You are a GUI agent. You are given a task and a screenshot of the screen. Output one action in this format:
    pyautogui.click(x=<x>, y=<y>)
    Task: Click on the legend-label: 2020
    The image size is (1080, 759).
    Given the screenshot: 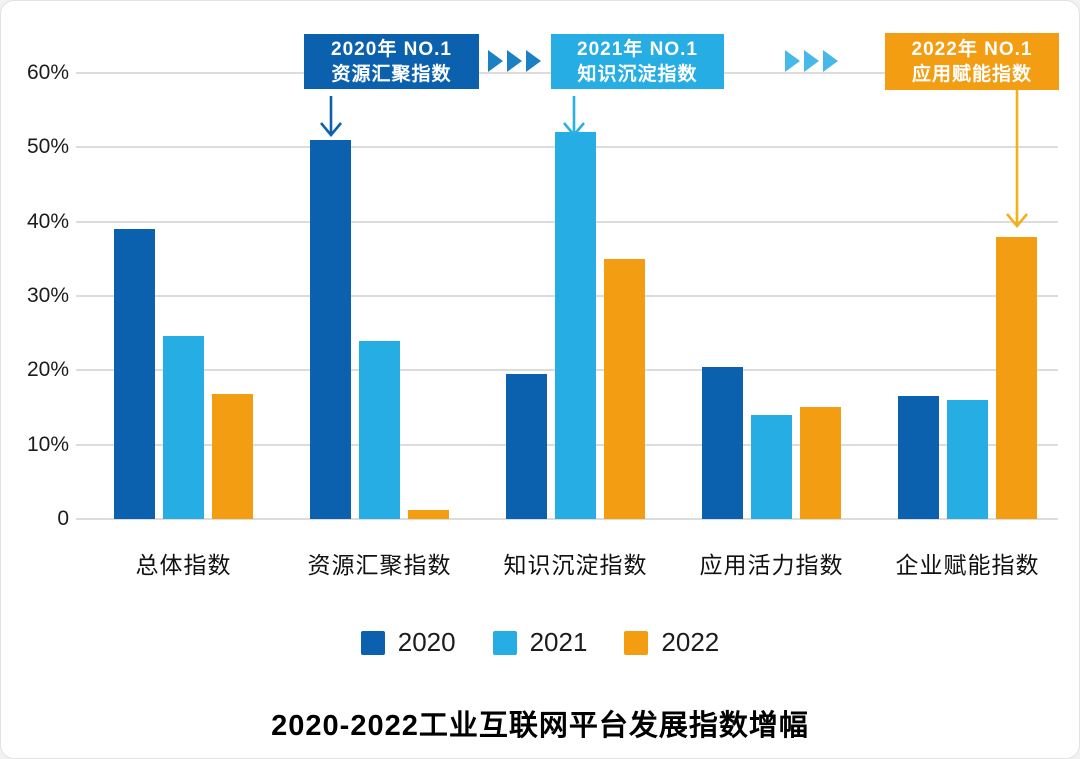 What is the action you would take?
    pyautogui.click(x=426, y=642)
    